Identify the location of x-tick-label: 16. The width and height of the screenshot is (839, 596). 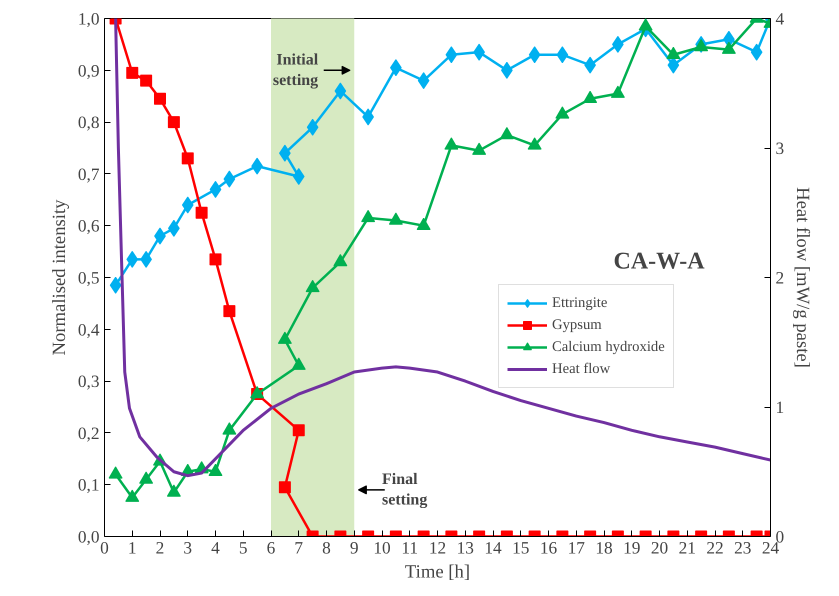
(549, 548).